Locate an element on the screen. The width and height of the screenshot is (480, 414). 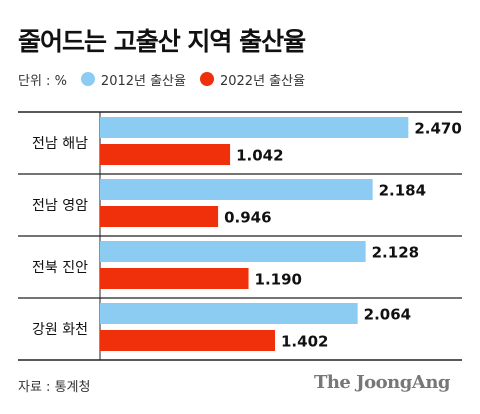
data-label: 2.470 is located at coordinates (437, 129).